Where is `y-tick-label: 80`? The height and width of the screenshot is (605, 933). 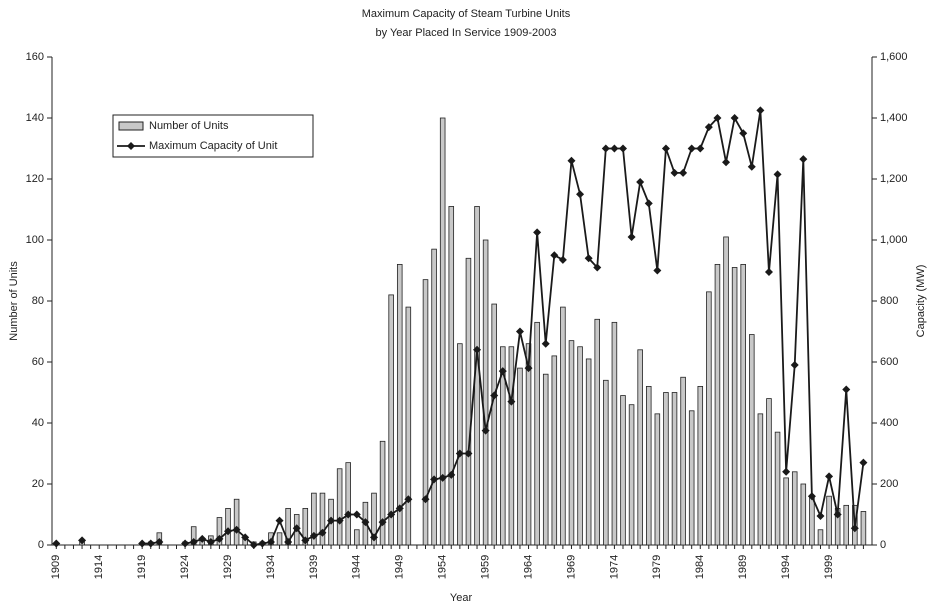
y-tick-label: 80 is located at coordinates (38, 301).